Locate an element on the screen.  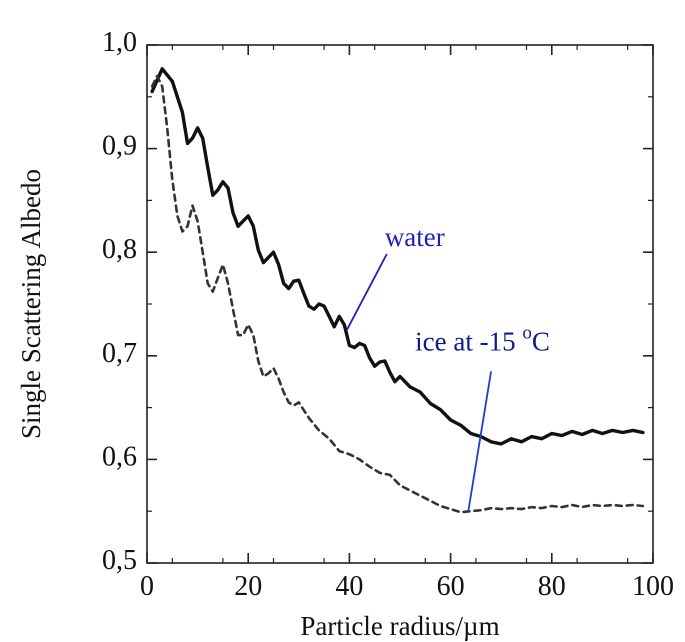
y-tick-label: 0,9 is located at coordinates (119, 146).